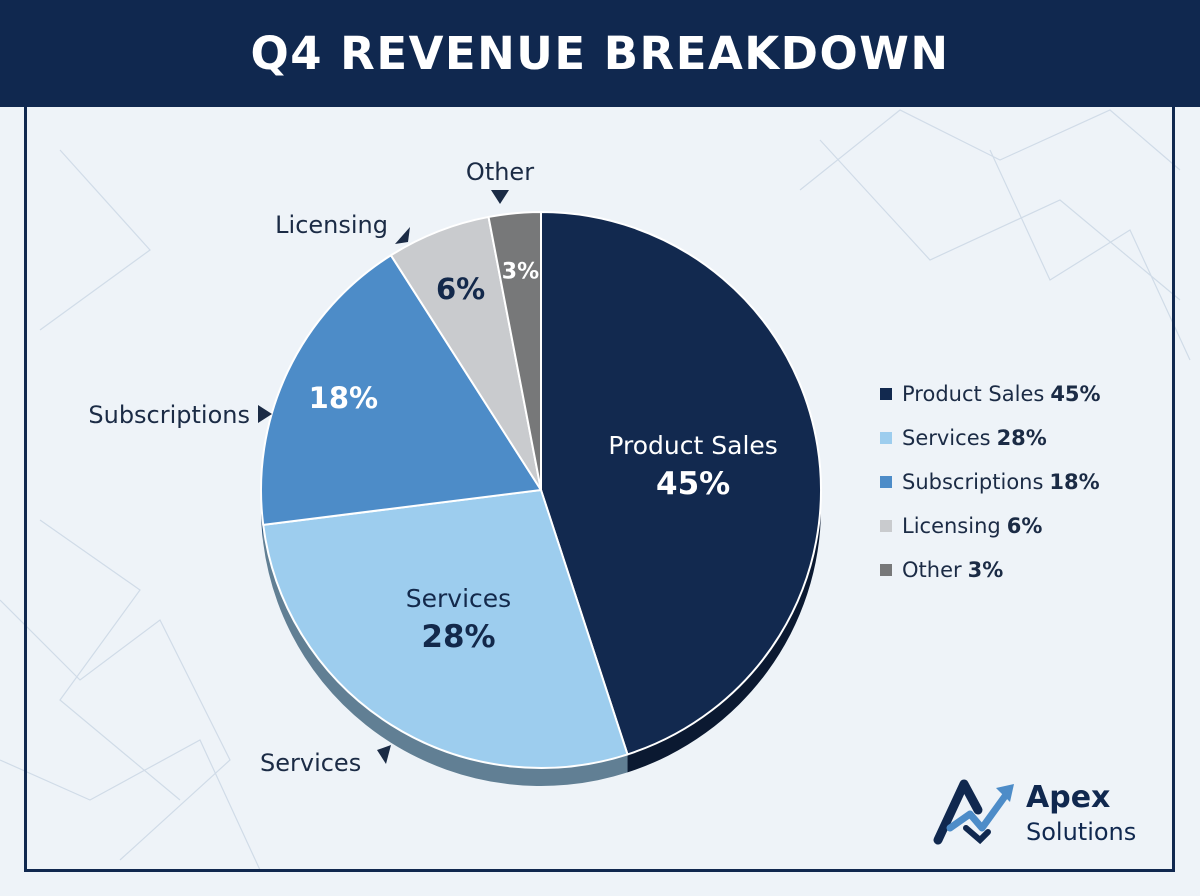 Image resolution: width=1200 pixels, height=896 pixels. Describe the element at coordinates (973, 482) in the screenshot. I see `legend-label: Subscriptions` at that location.